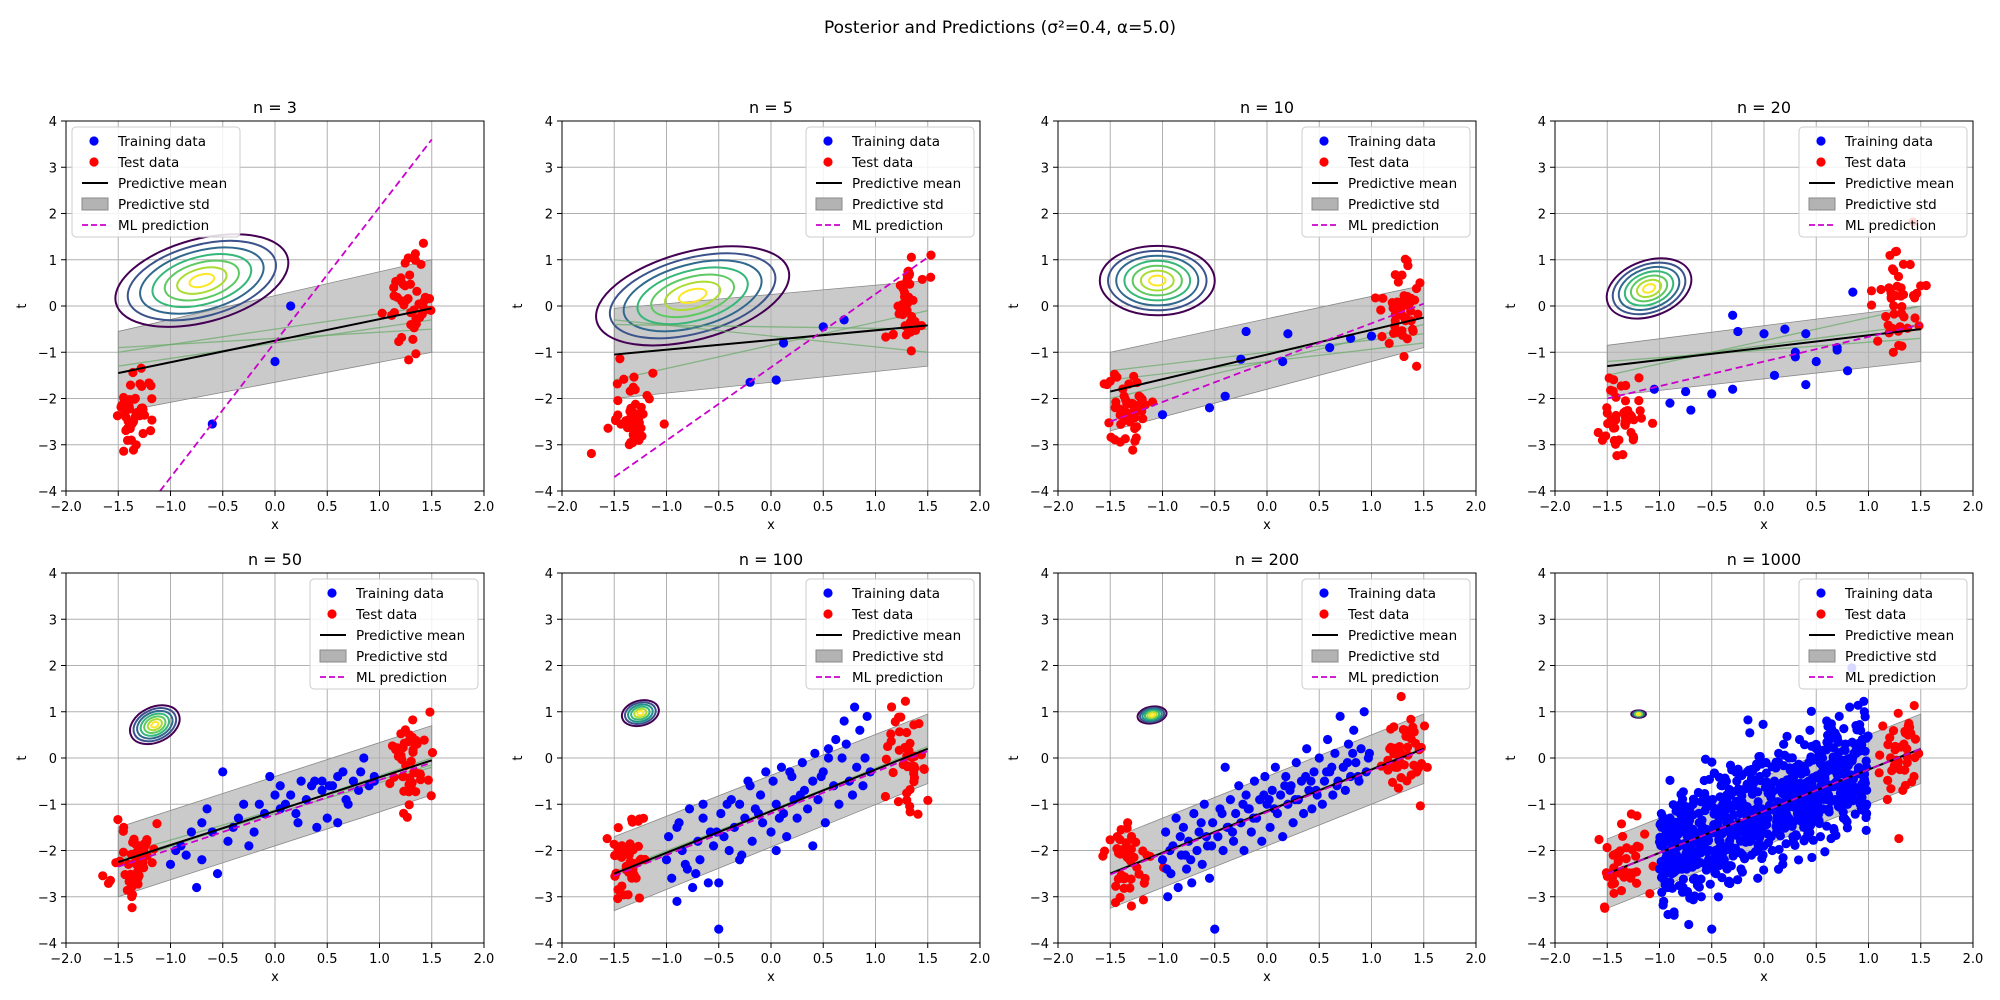  Describe the element at coordinates (386, 615) in the screenshot. I see `legend-label: Test data` at that location.